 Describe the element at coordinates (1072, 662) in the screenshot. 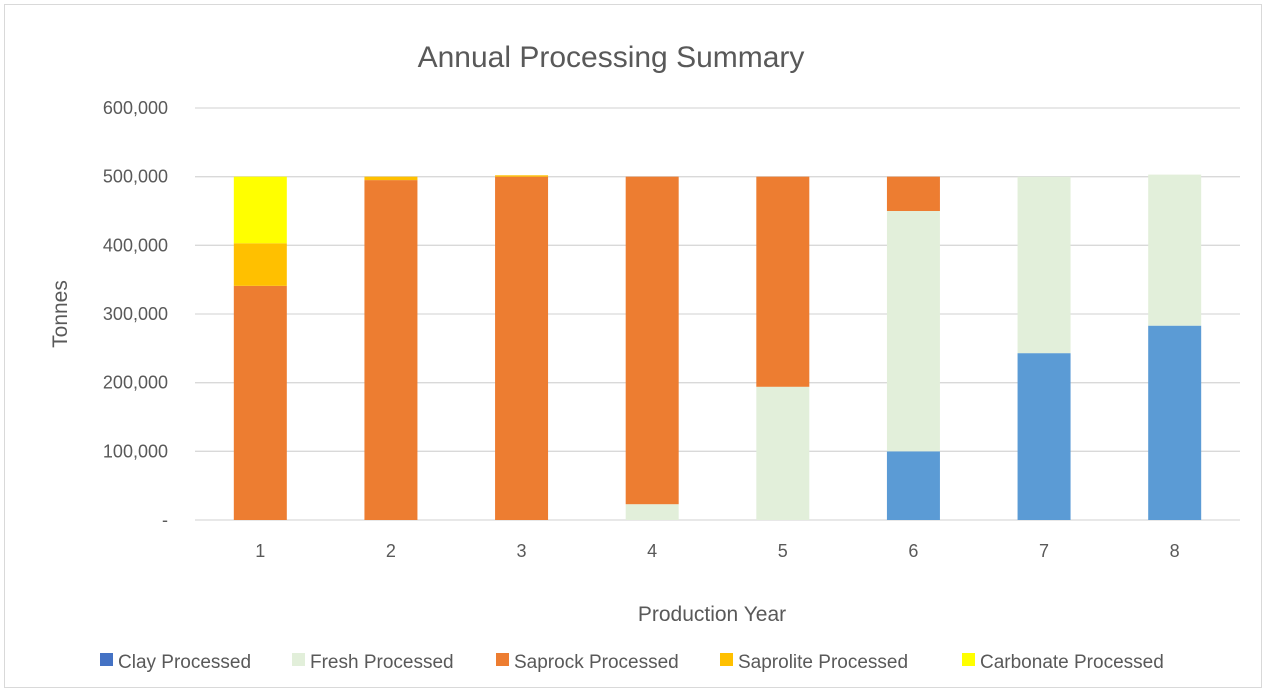

I see `legend-label: Carbonate Processed` at that location.